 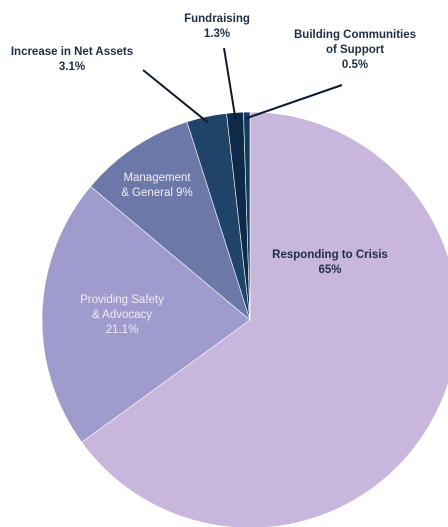 What do you see at coordinates (217, 19) in the screenshot?
I see `slice-label-line: Fundraising` at bounding box center [217, 19].